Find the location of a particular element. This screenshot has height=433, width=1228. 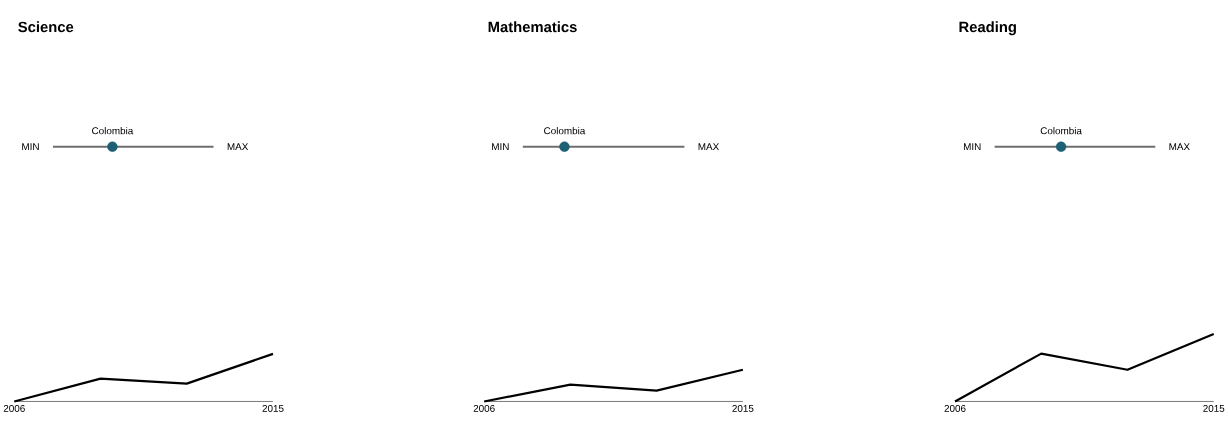

text: Mathematics is located at coordinates (532, 27).